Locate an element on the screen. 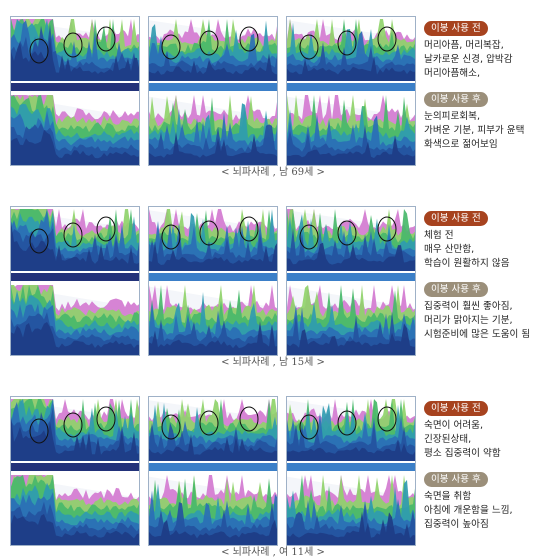  case-caption: < 뇌파사례 , 여 11세 > is located at coordinates (273, 552).